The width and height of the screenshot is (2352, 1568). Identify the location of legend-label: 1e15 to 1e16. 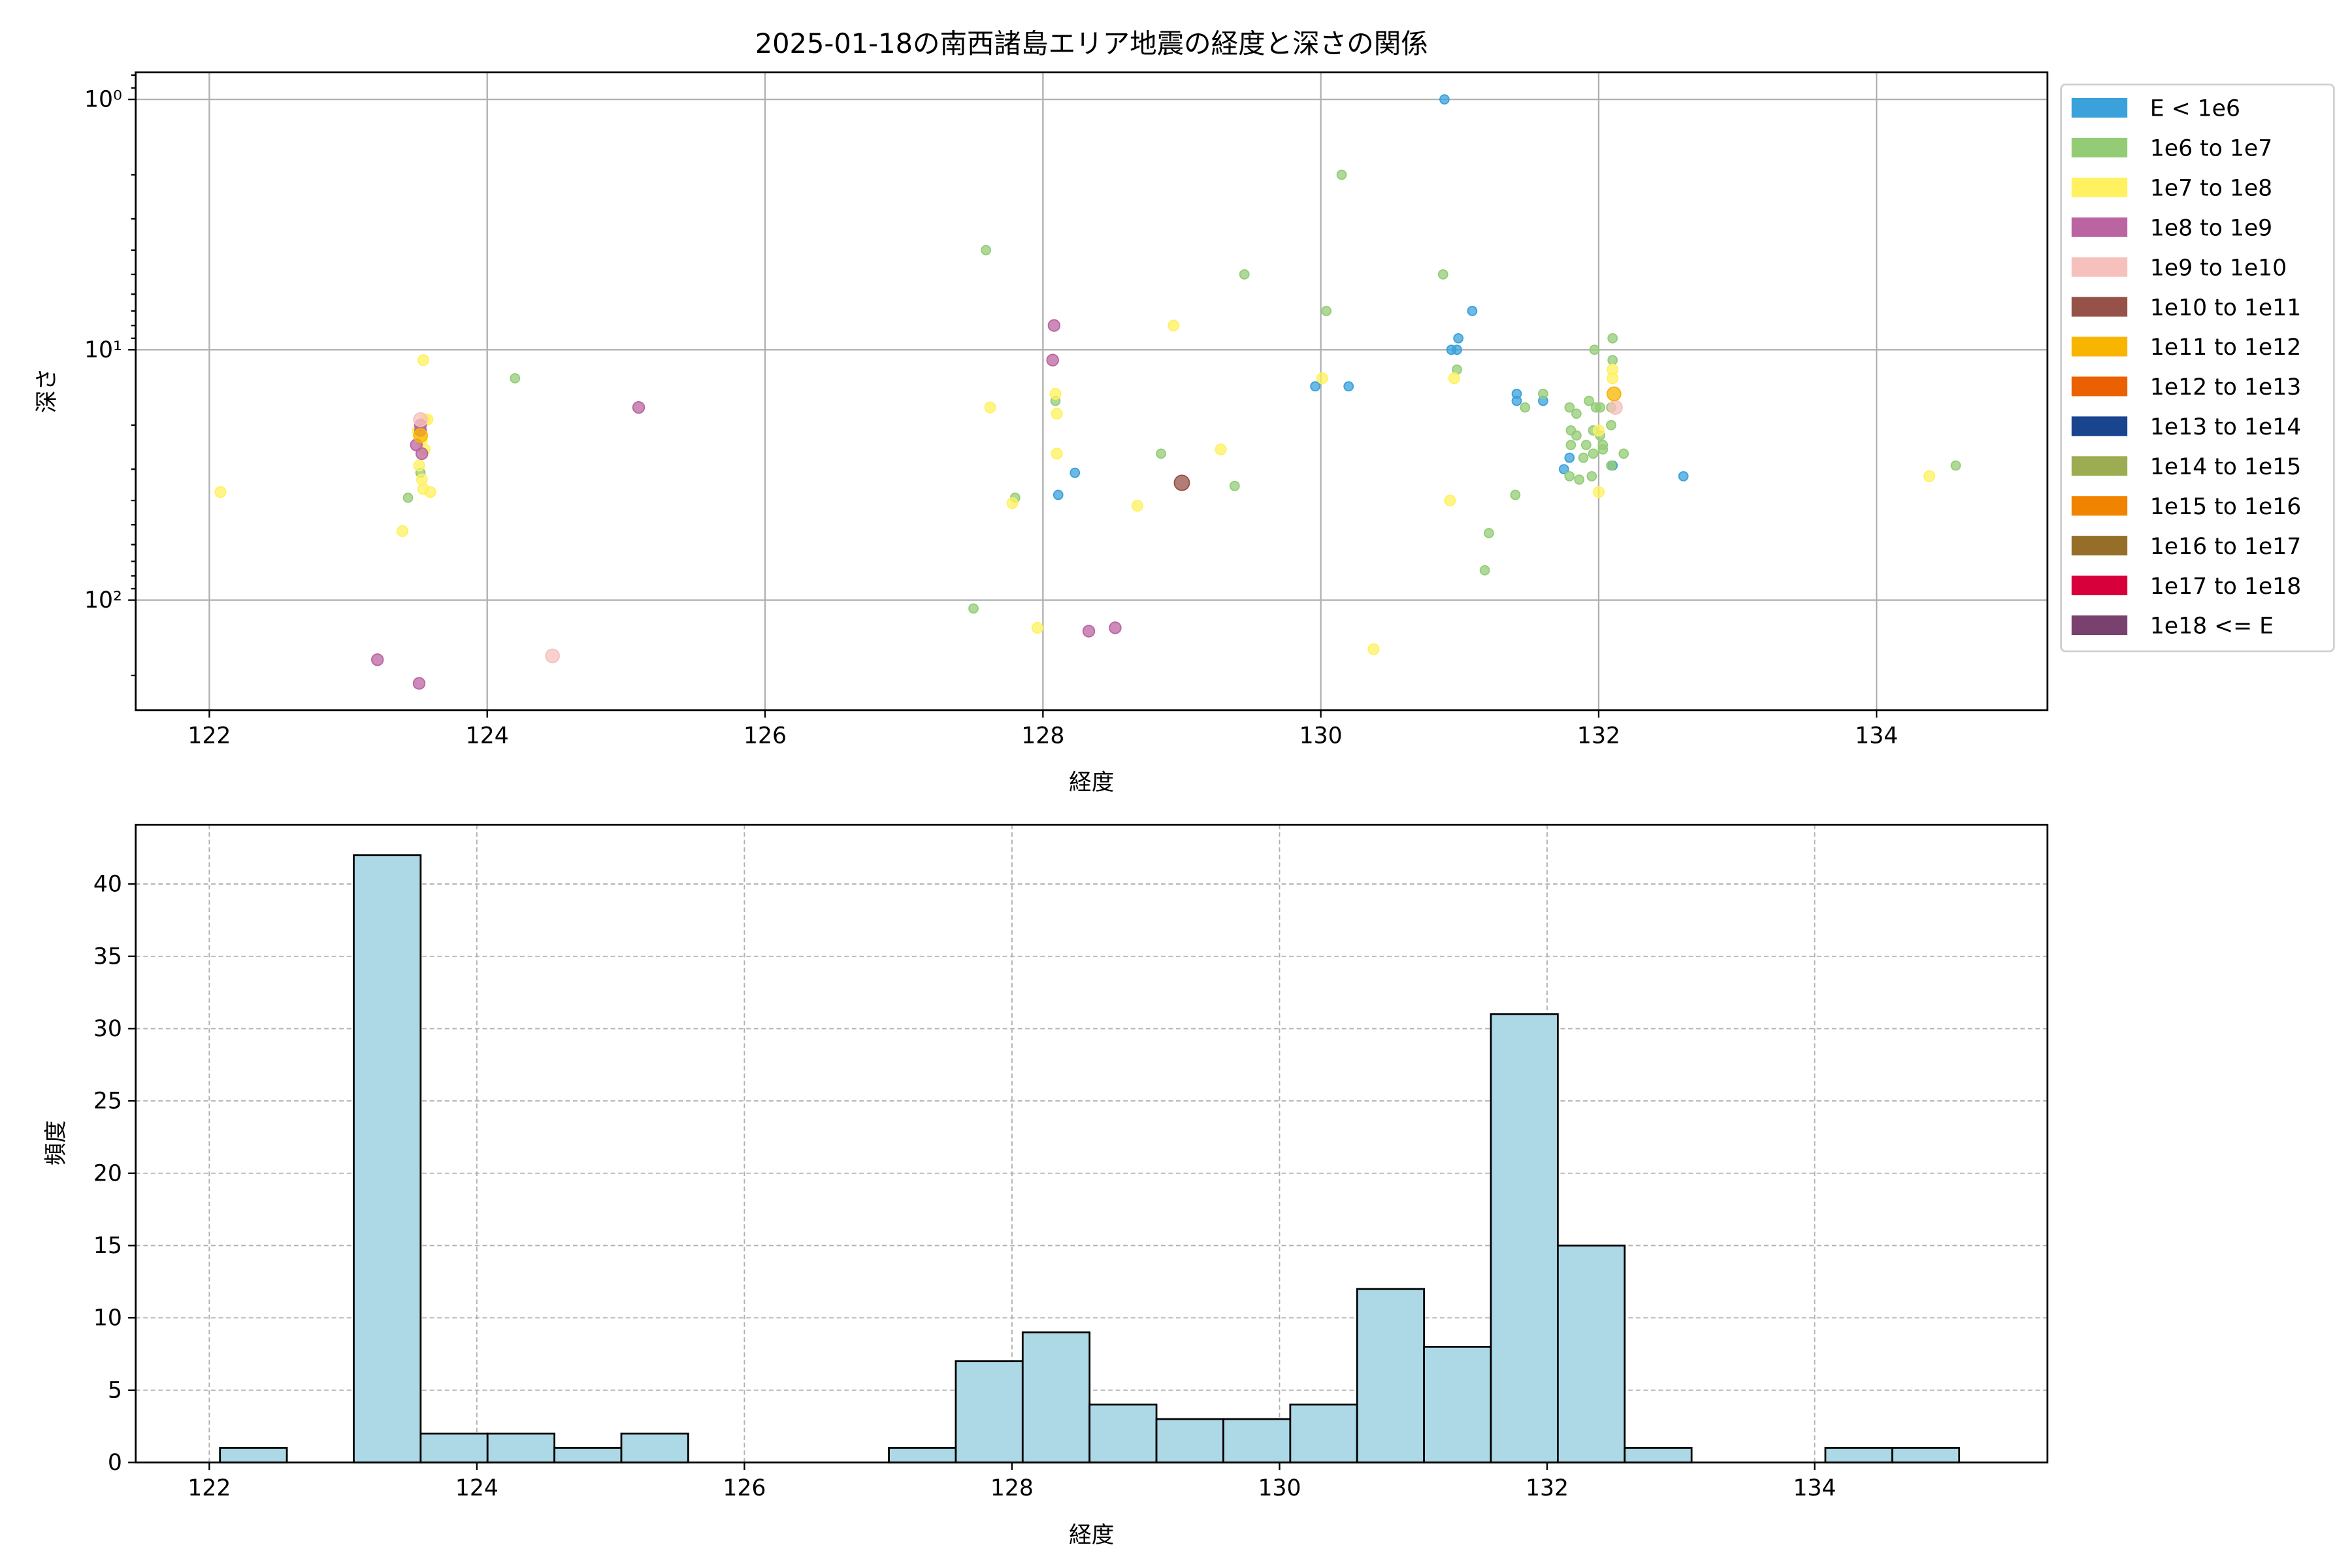
(2225, 507).